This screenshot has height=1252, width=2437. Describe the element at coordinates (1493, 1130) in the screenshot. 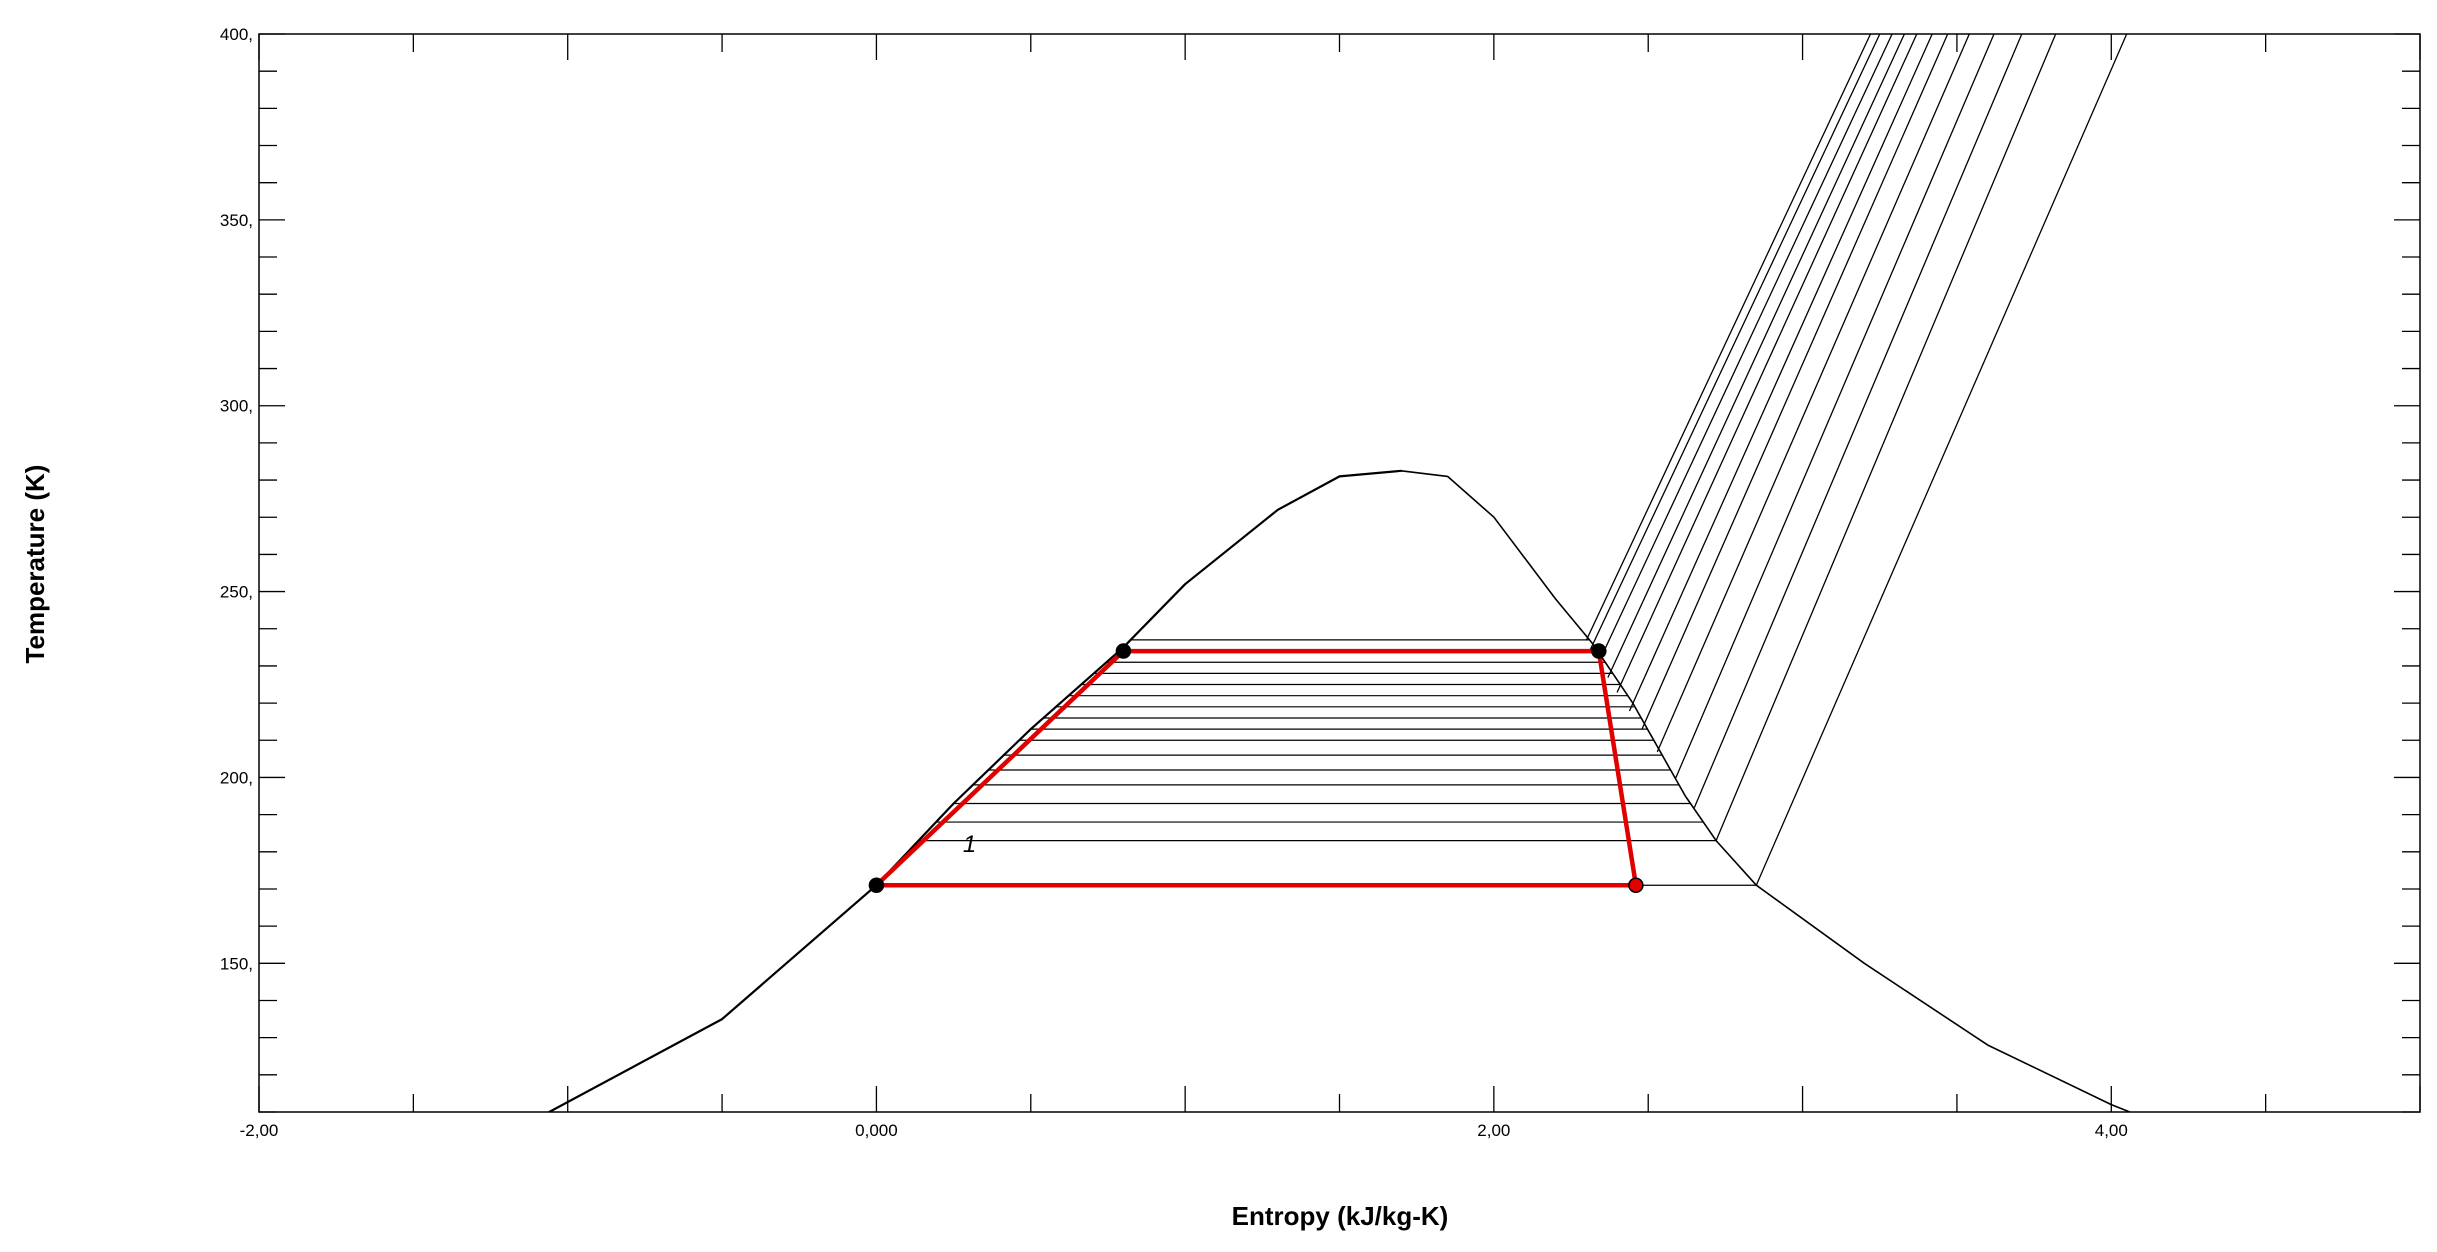

I see `x-tick-label: 2,00` at that location.